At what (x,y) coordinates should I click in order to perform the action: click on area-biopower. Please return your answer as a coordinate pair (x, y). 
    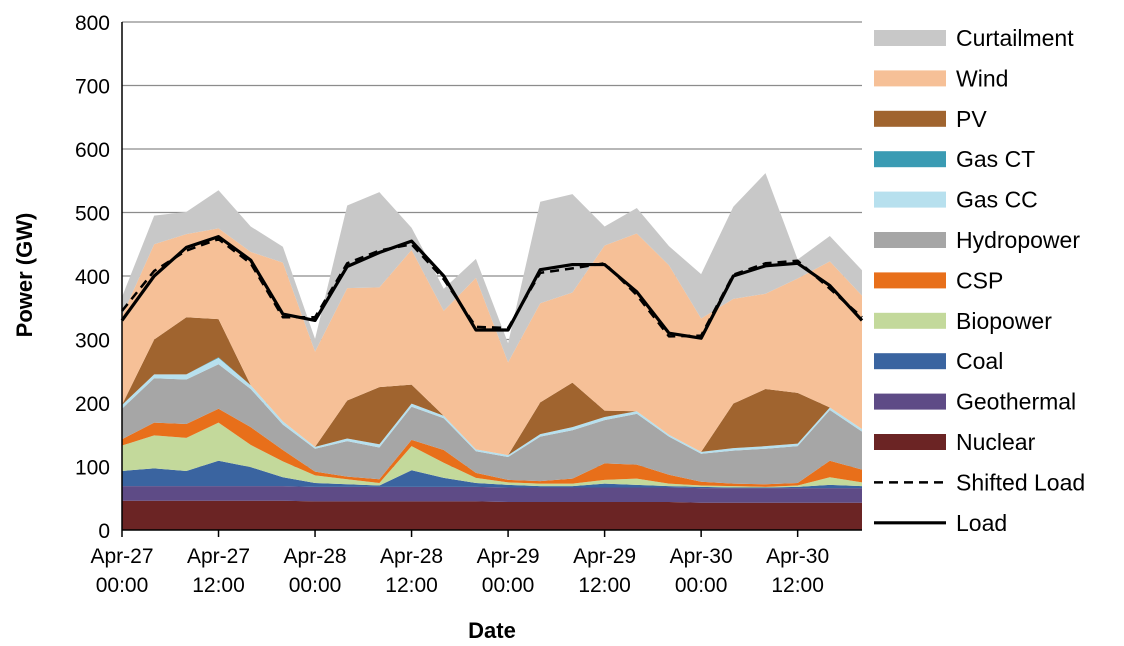
    Looking at the image, I should click on (492, 455).